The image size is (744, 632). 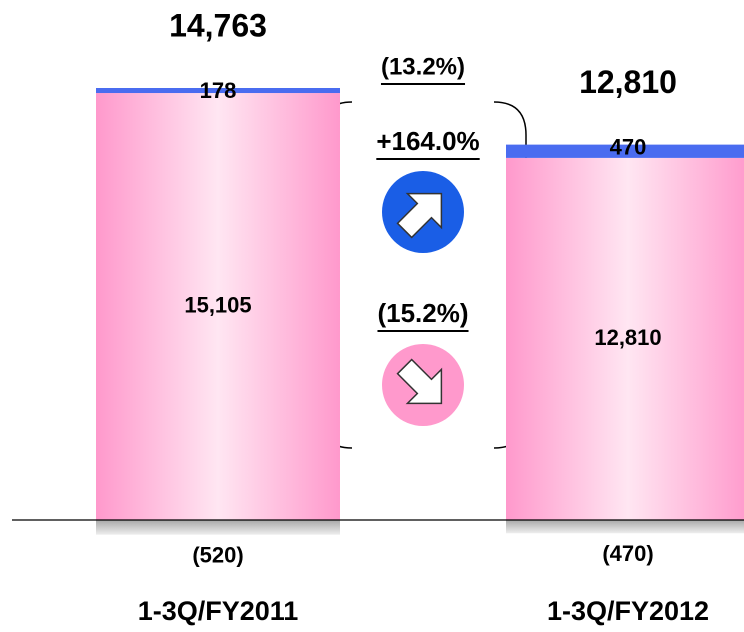 What do you see at coordinates (422, 313) in the screenshot?
I see `annotation: (15.2%)` at bounding box center [422, 313].